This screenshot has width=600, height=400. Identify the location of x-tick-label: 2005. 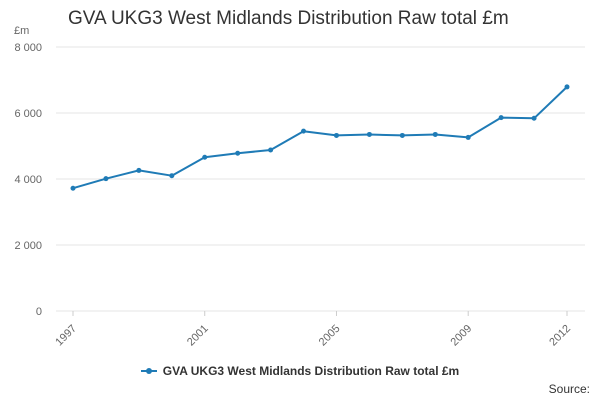
(330, 336).